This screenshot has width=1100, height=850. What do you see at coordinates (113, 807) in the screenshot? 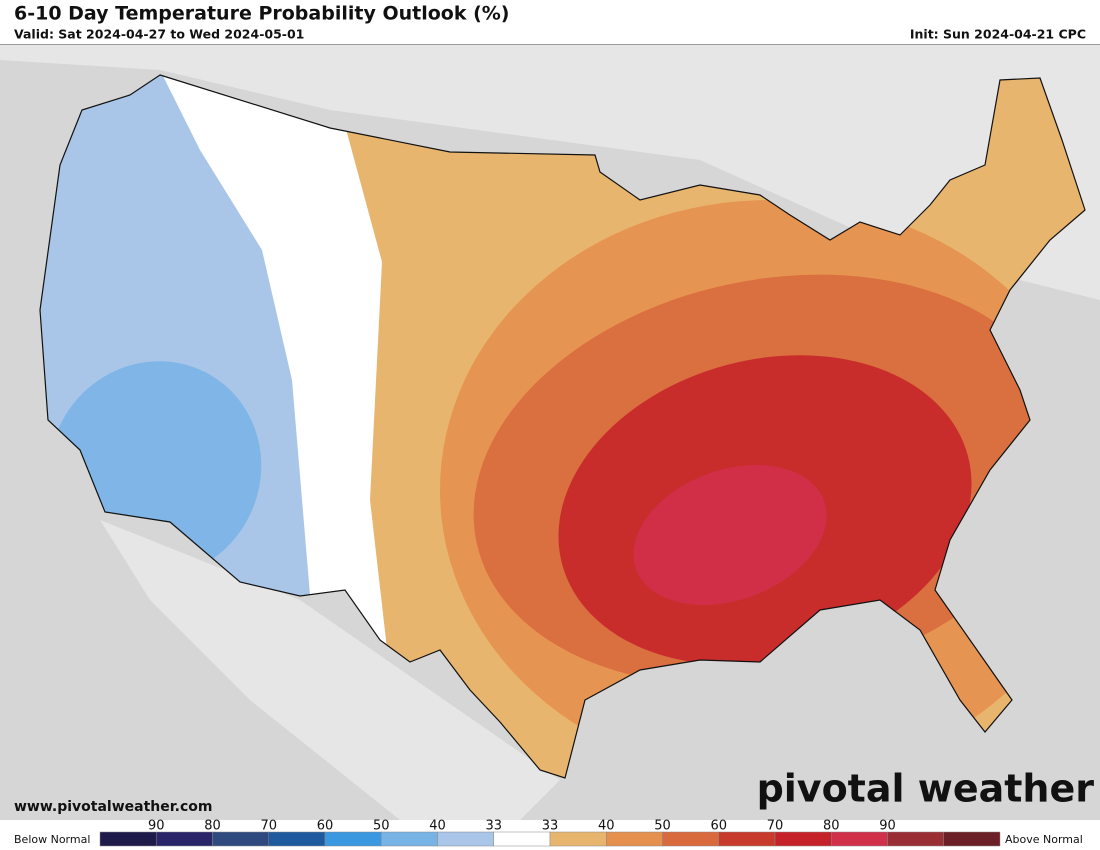
I see `website: www.pivotalweather.com` at bounding box center [113, 807].